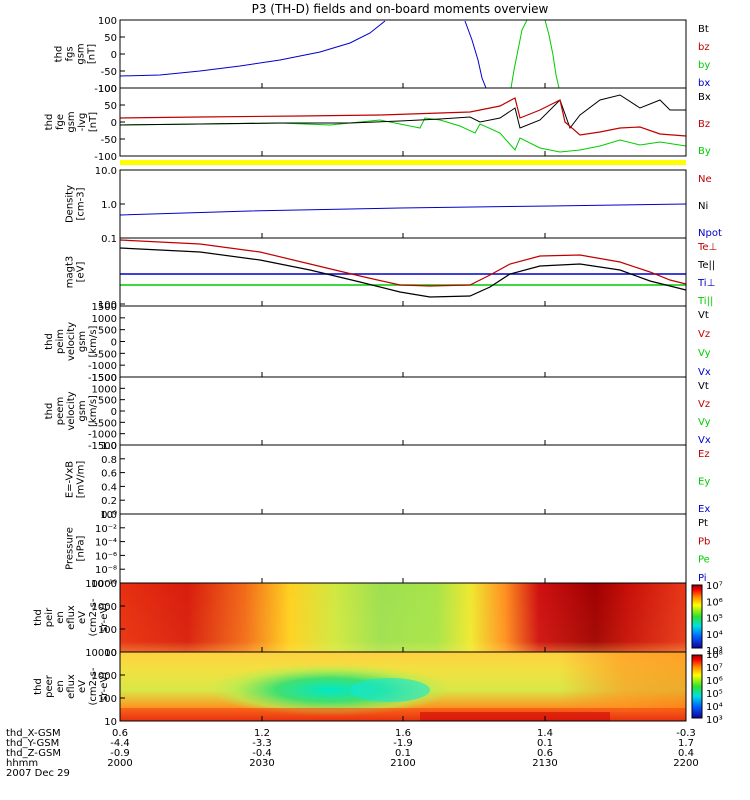 This screenshot has width=750, height=800. Describe the element at coordinates (109, 239) in the screenshot. I see `ytick-label: 0.1` at that location.